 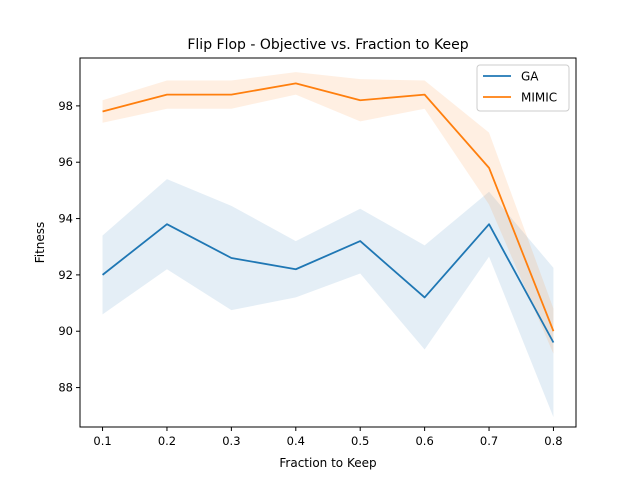 I want to click on x-axis-label: Fraction to Keep, so click(x=327, y=463).